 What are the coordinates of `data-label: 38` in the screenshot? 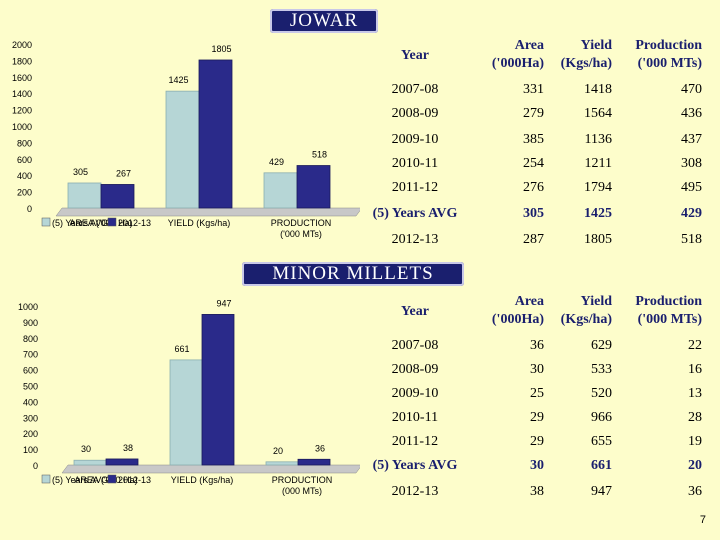 It's located at (128, 448).